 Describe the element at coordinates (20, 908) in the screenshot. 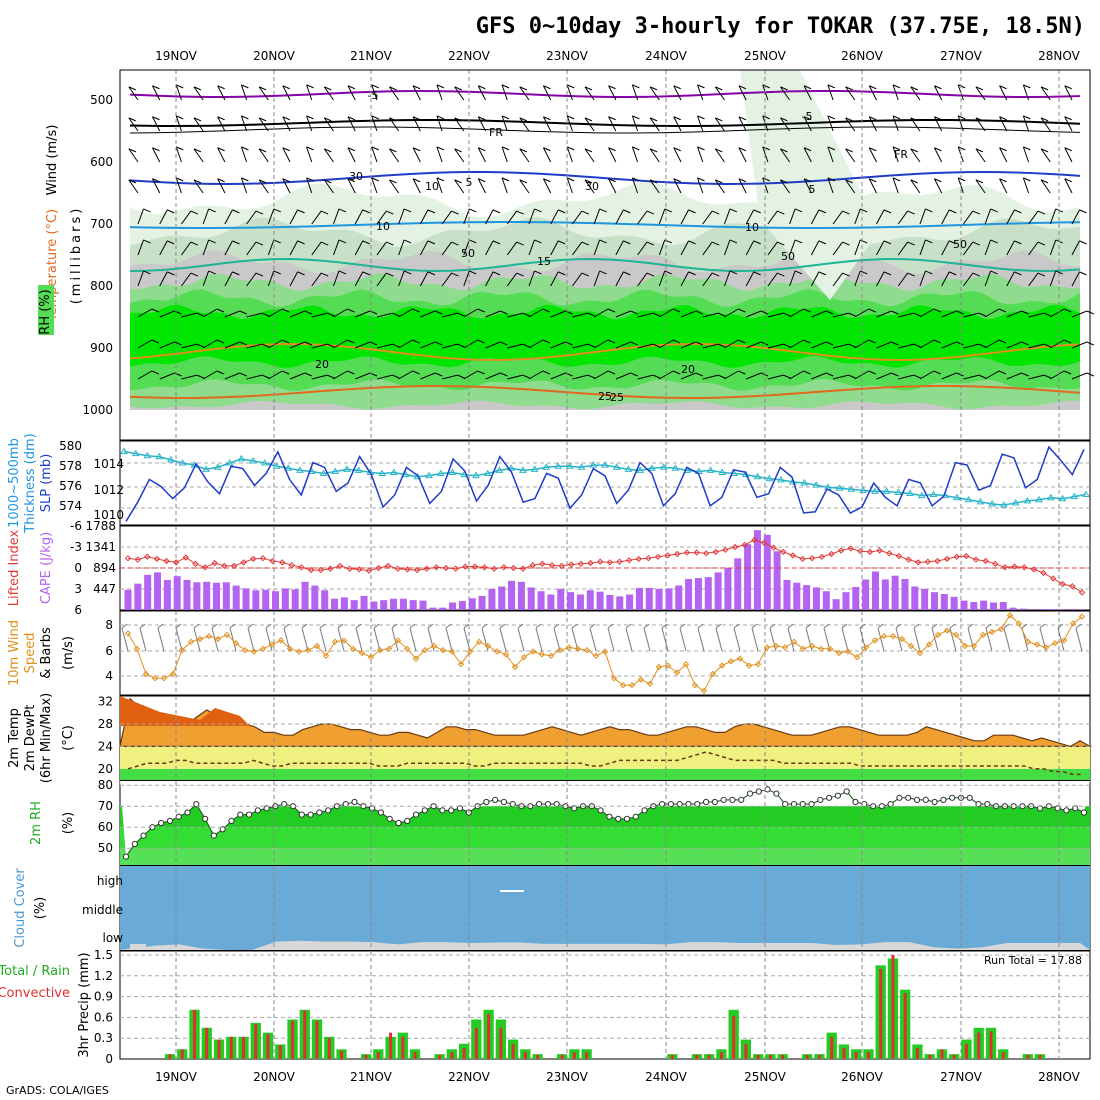

I see `cloud-label-a: Cloud Cover` at that location.